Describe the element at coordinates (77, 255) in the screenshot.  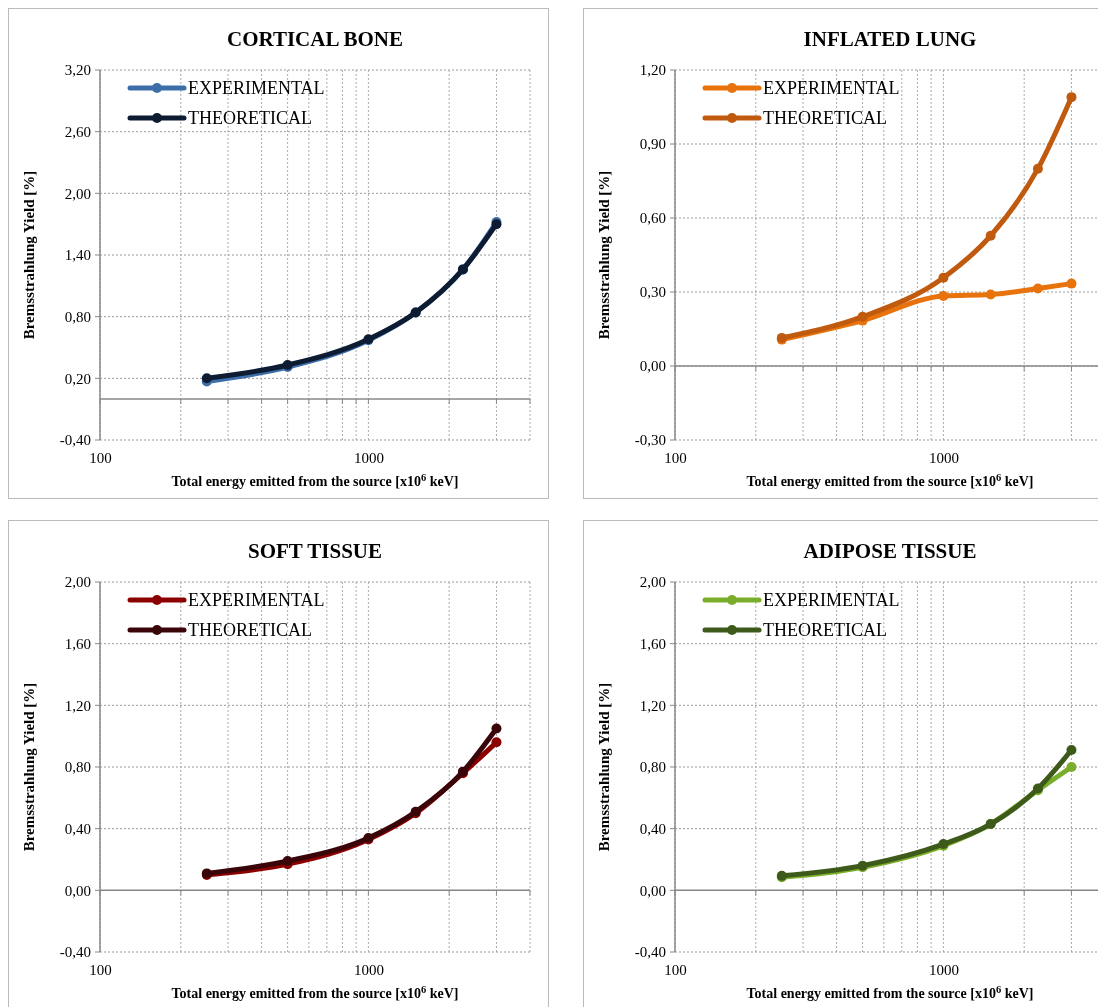
I see `y-tick-label: 1,40` at that location.